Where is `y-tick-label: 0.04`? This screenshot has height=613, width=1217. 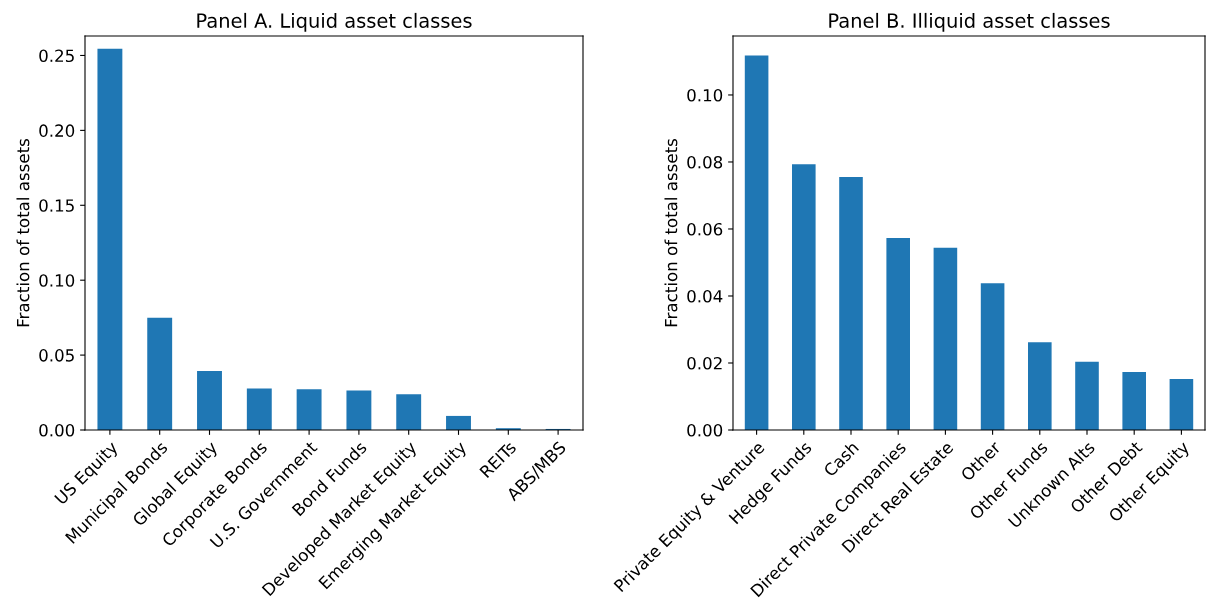 y-tick-label: 0.04 is located at coordinates (705, 296).